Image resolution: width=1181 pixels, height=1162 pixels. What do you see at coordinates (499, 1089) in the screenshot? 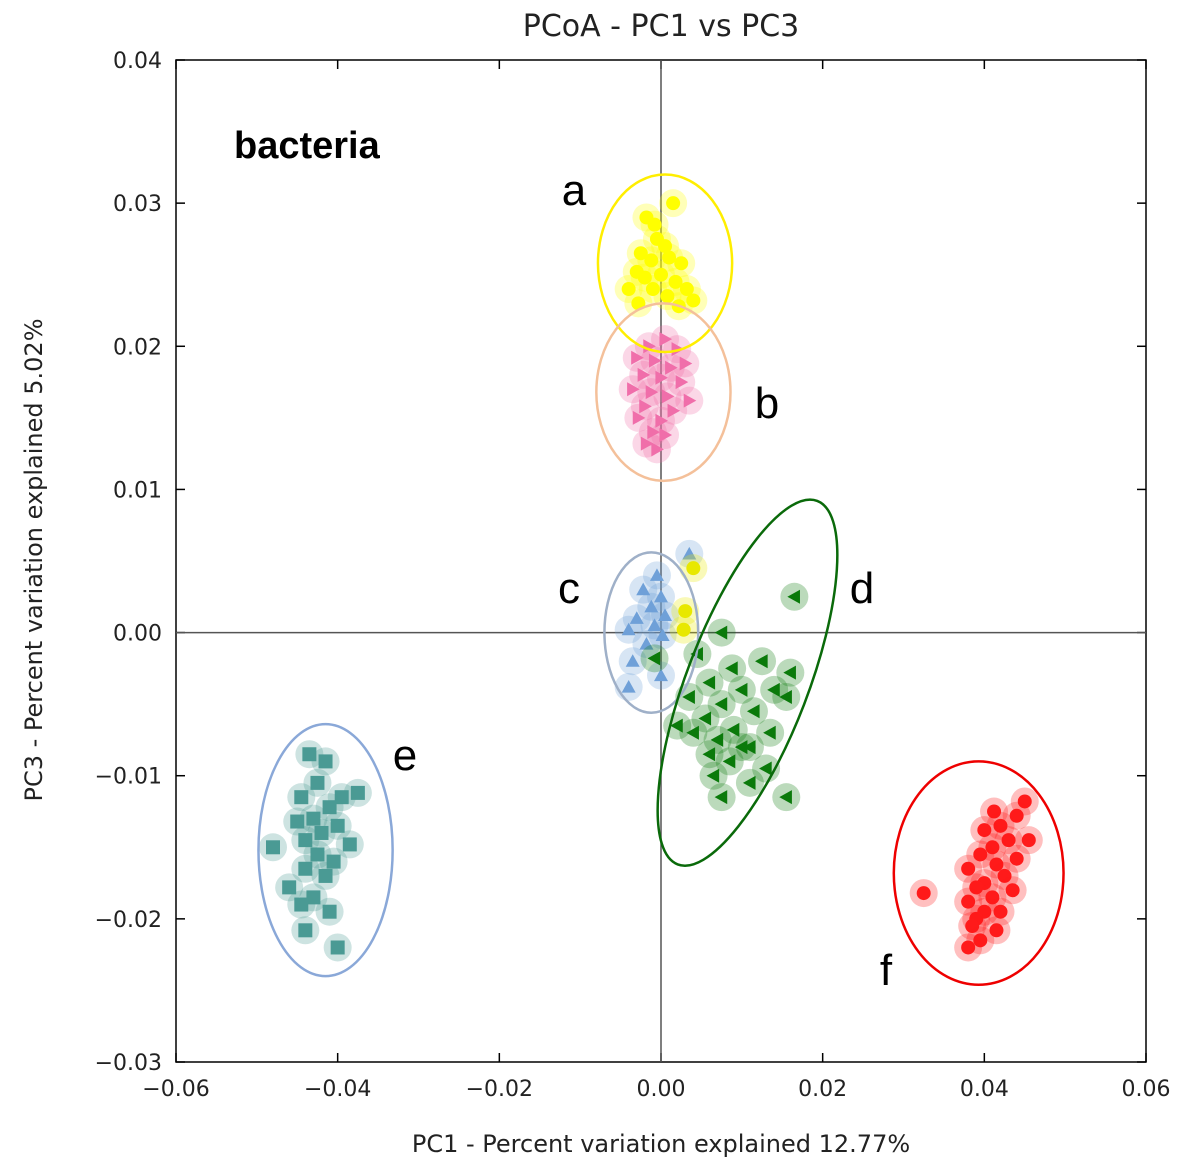
I see `x-tick-label: −0.02` at bounding box center [499, 1089].